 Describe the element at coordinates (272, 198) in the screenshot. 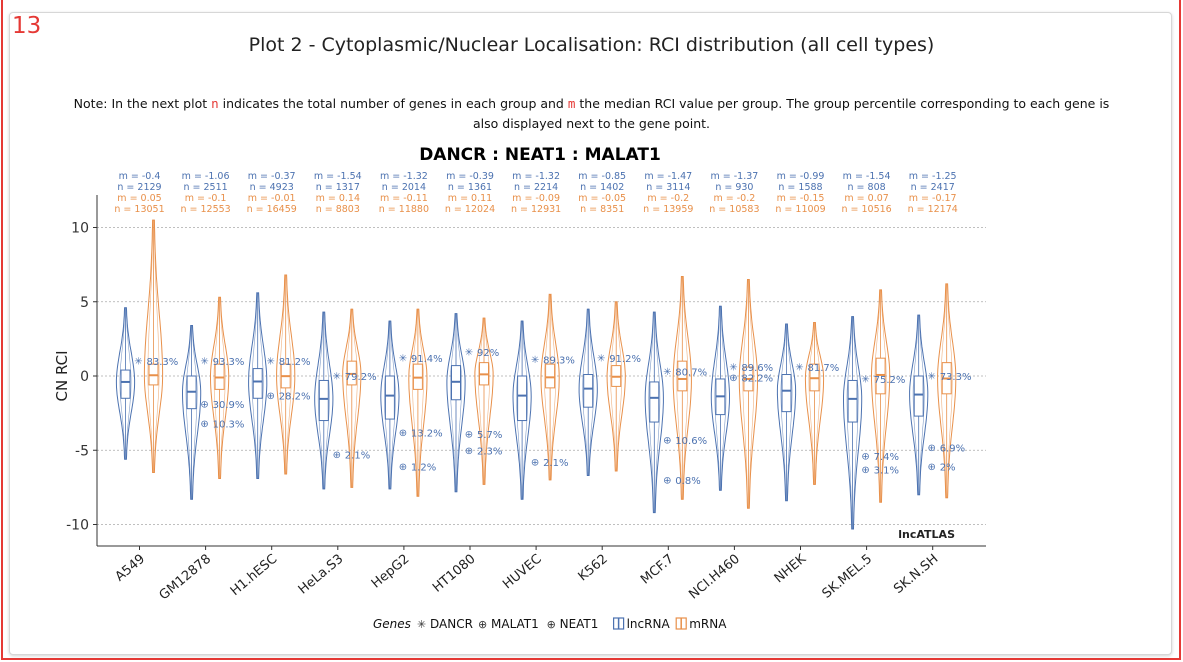

I see `mrna-median-label: m = -0.01` at that location.